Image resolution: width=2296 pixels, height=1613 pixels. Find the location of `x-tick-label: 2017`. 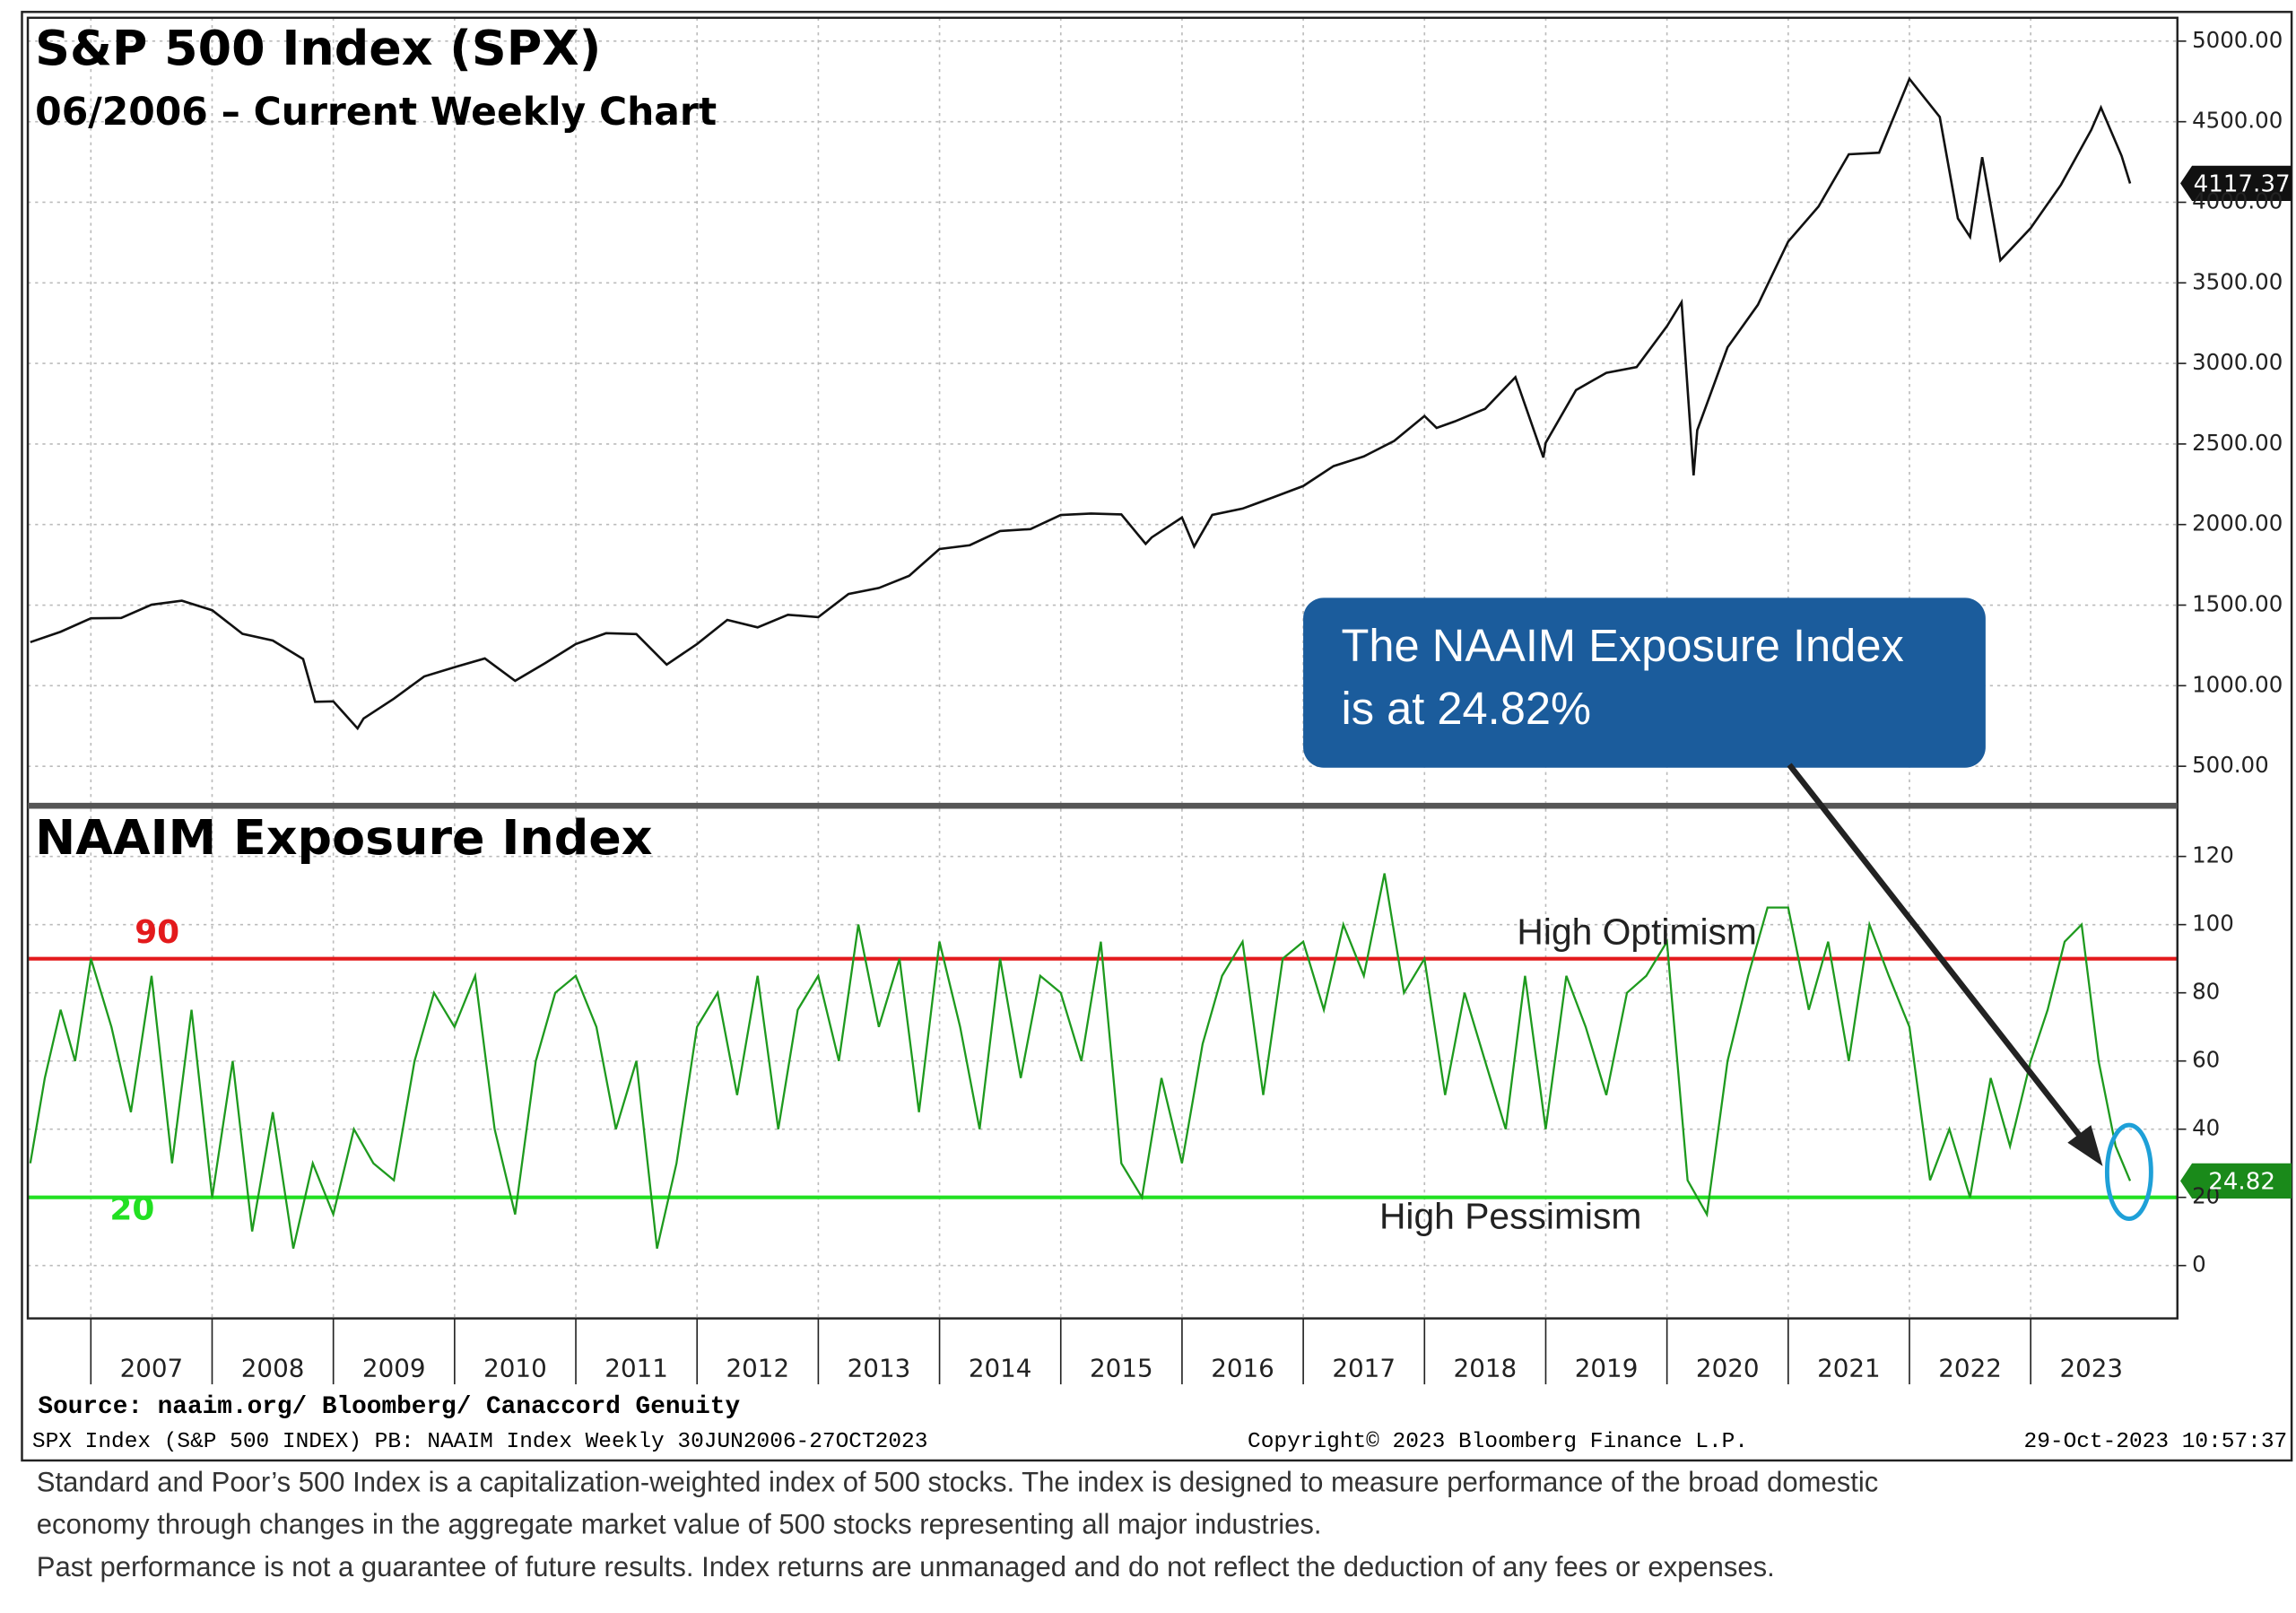

x-tick-label: 2017 is located at coordinates (1364, 1368).